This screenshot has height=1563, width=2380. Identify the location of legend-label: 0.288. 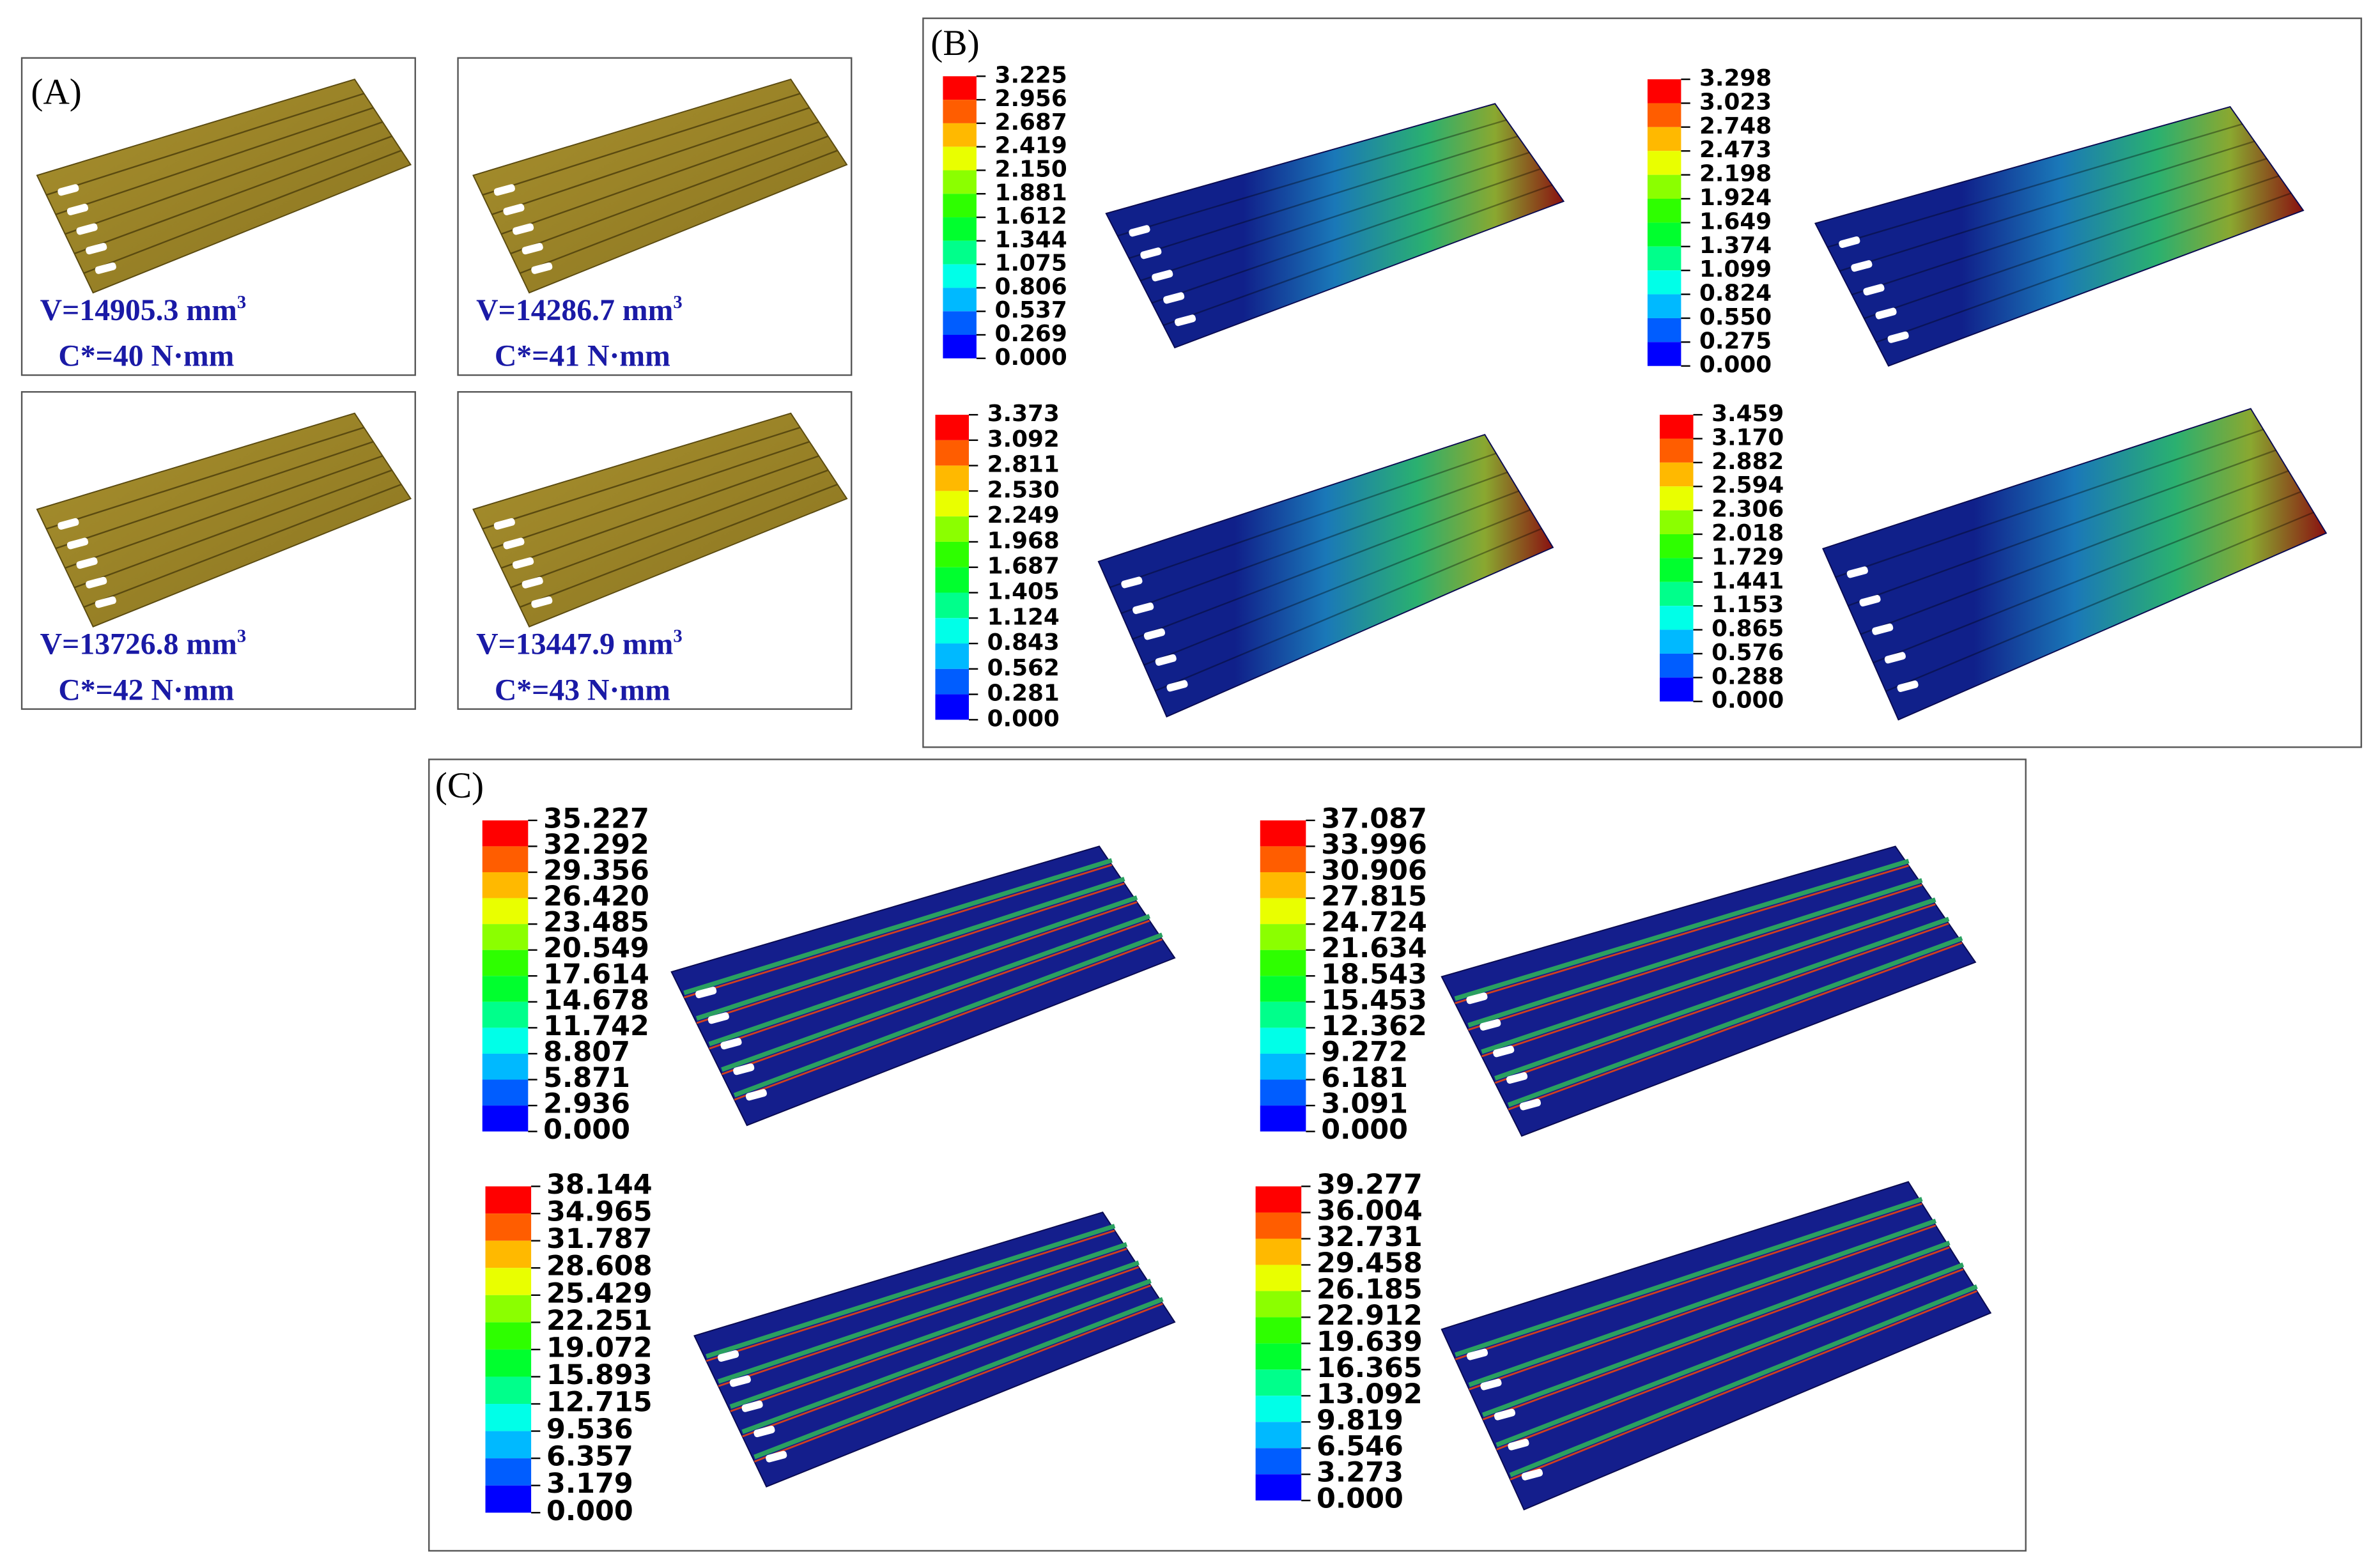
(1748, 676).